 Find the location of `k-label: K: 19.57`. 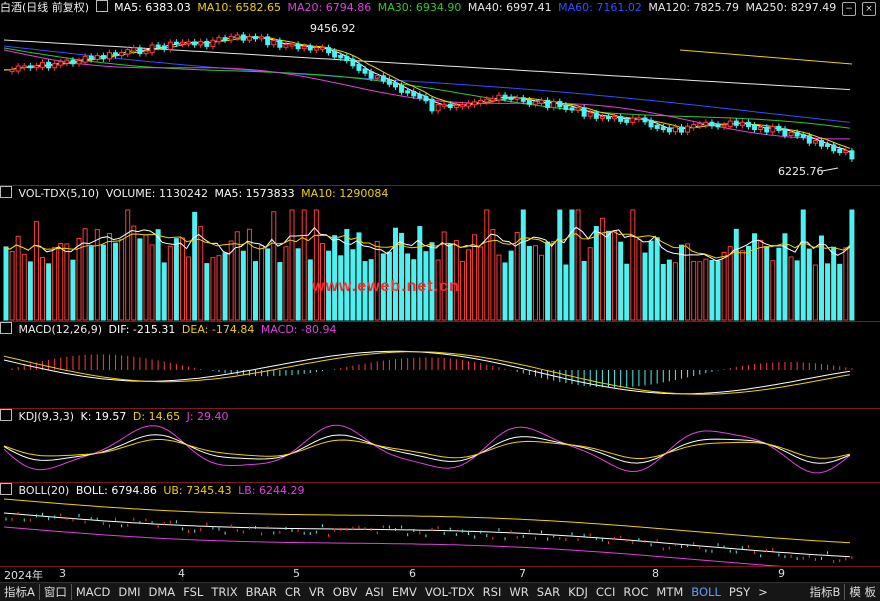

k-label: K: 19.57 is located at coordinates (103, 416).